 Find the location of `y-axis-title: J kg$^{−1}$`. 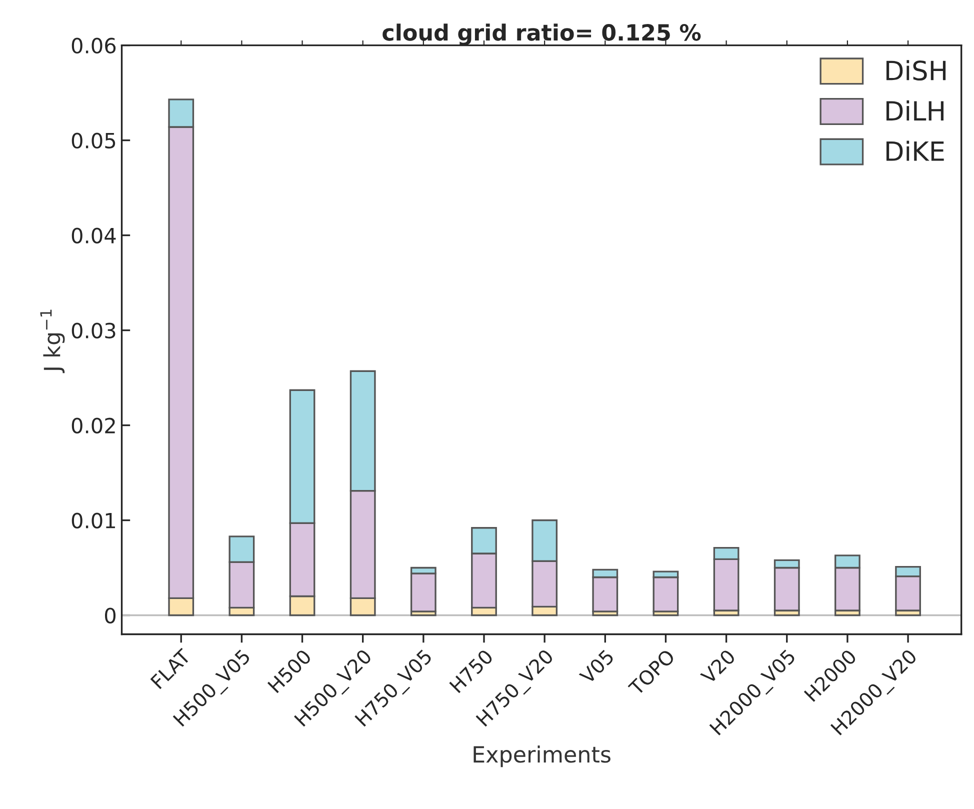

y-axis-title: J kg$^{−1}$ is located at coordinates (52, 342).